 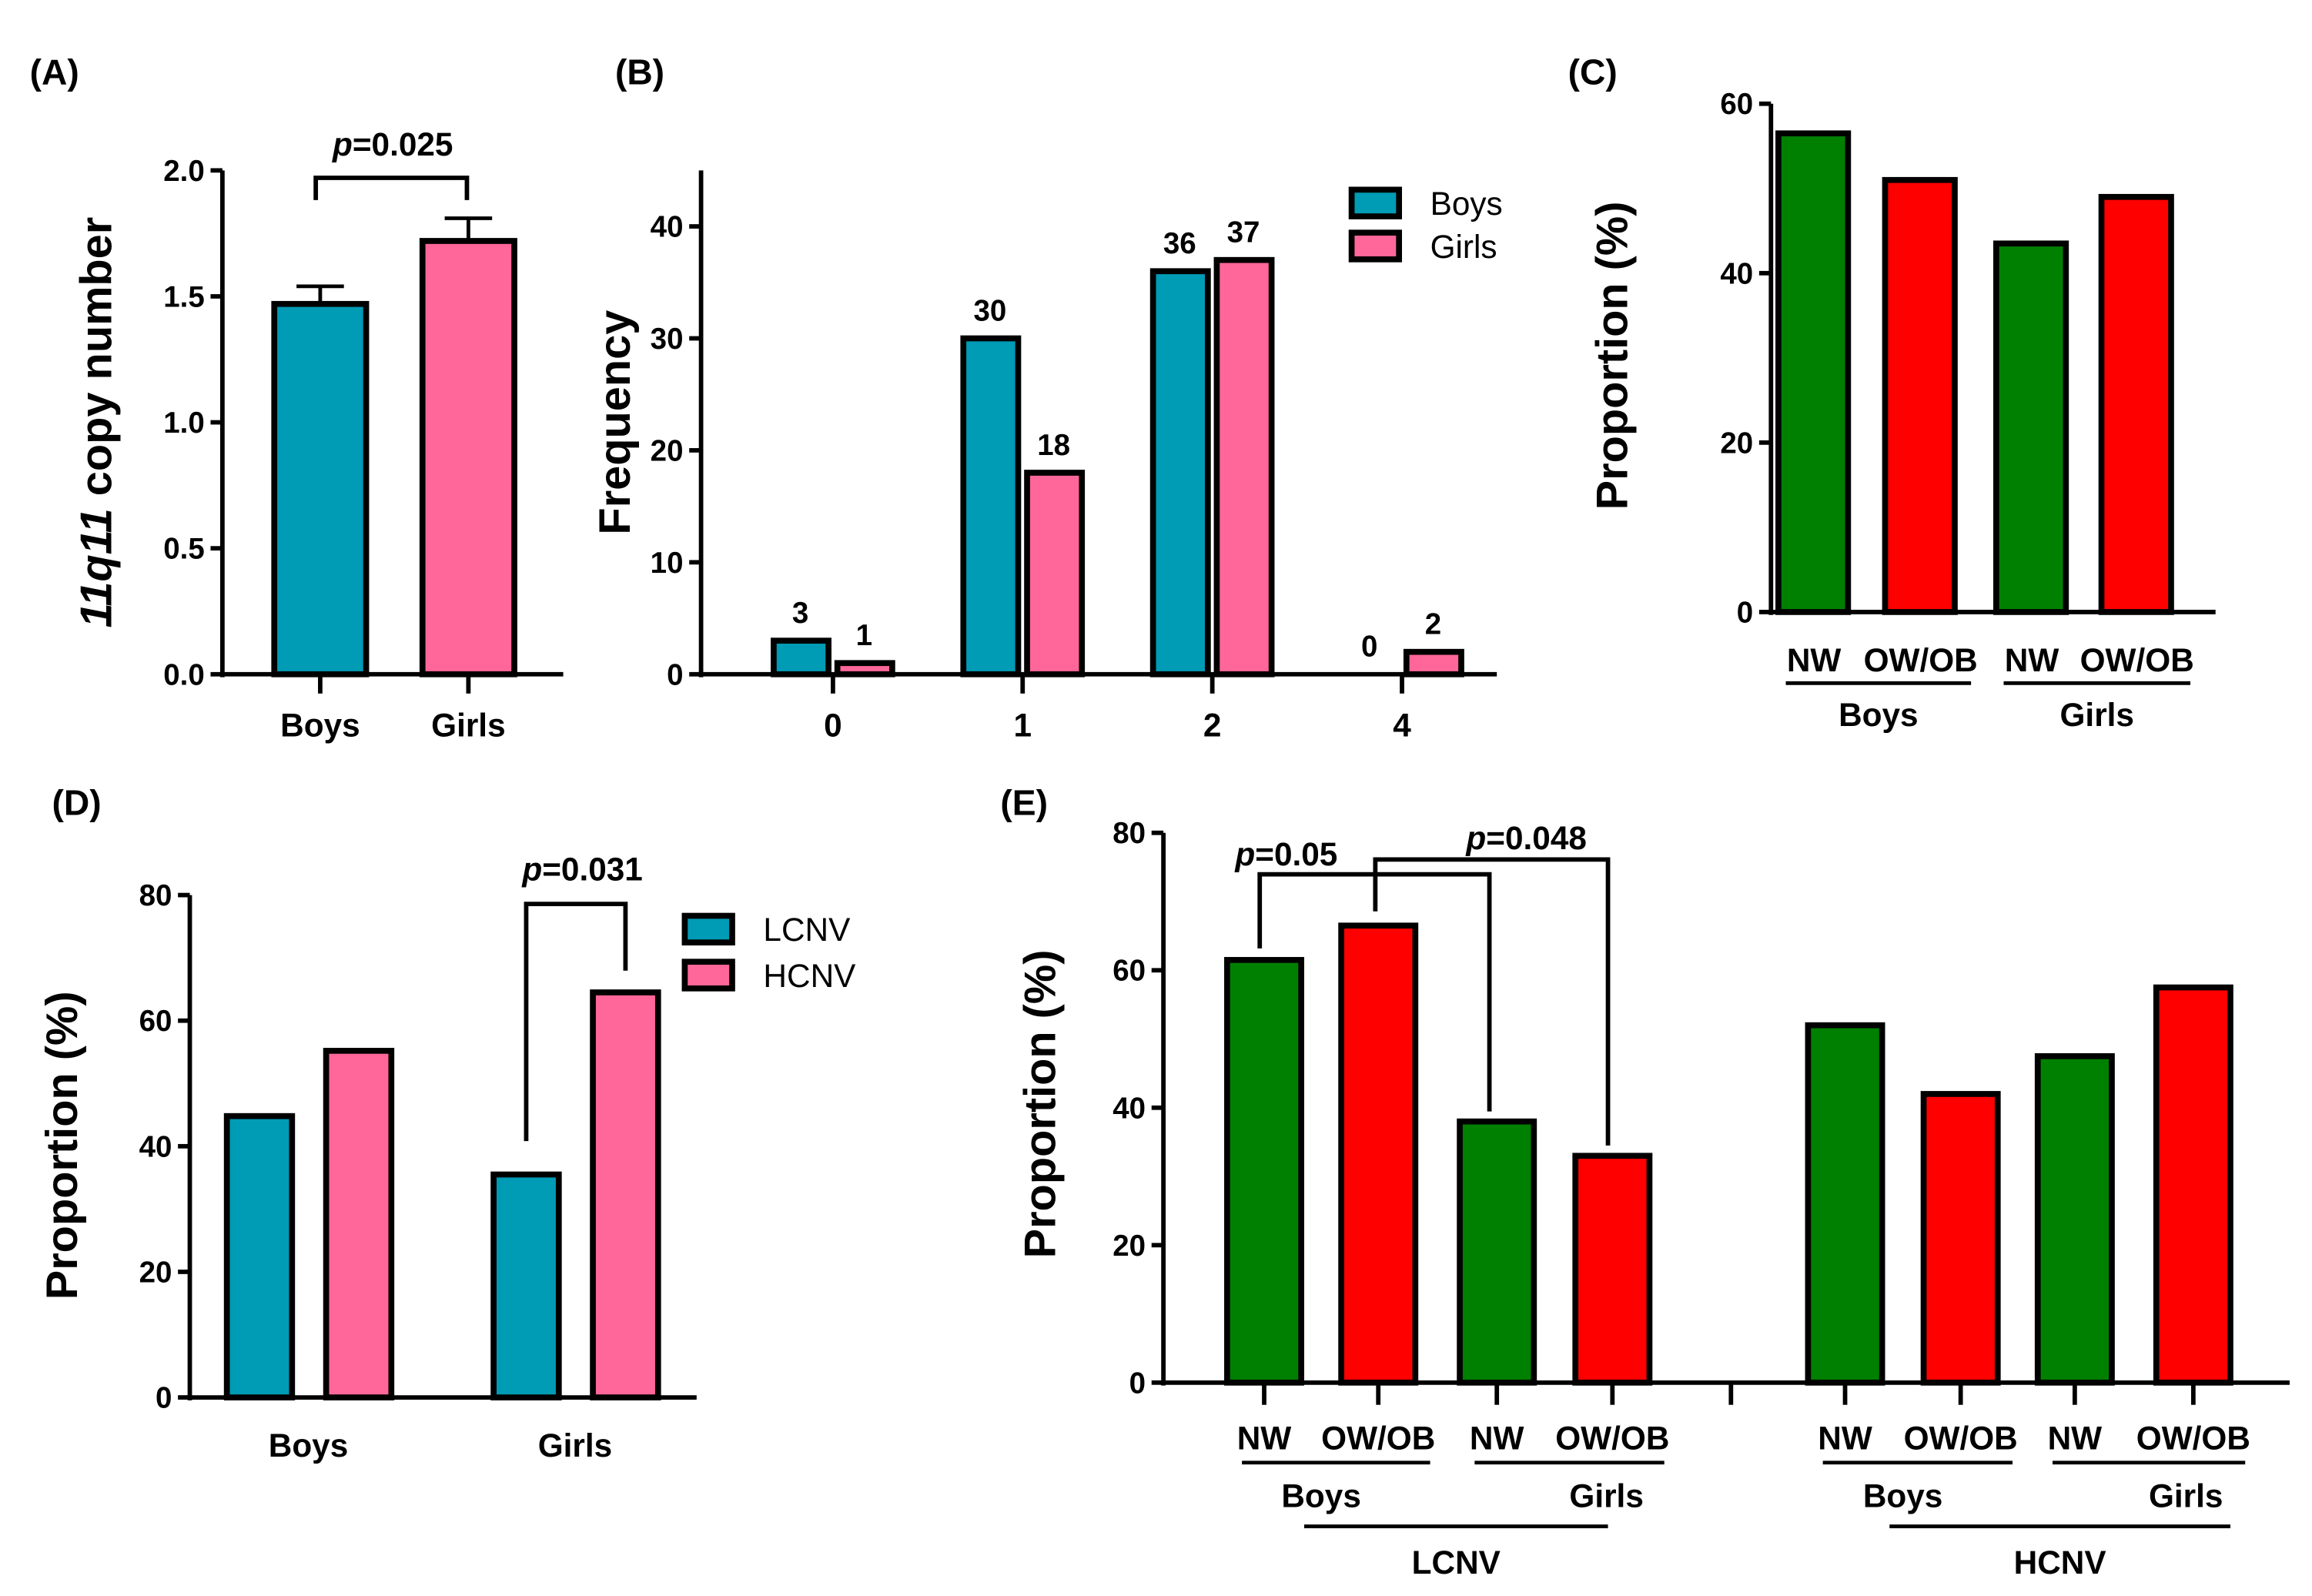 I want to click on x-tick-label: 0, so click(x=833, y=726).